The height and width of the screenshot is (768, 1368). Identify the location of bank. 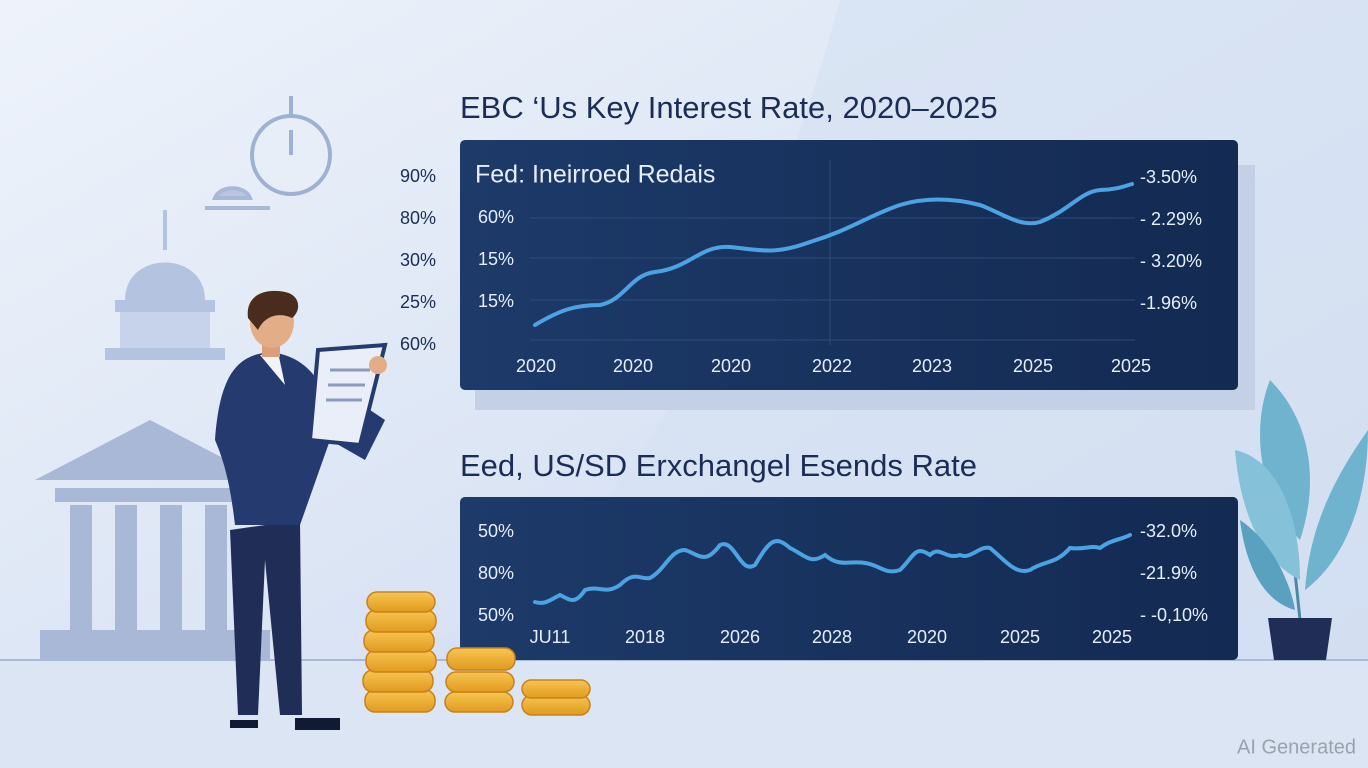
(152, 540).